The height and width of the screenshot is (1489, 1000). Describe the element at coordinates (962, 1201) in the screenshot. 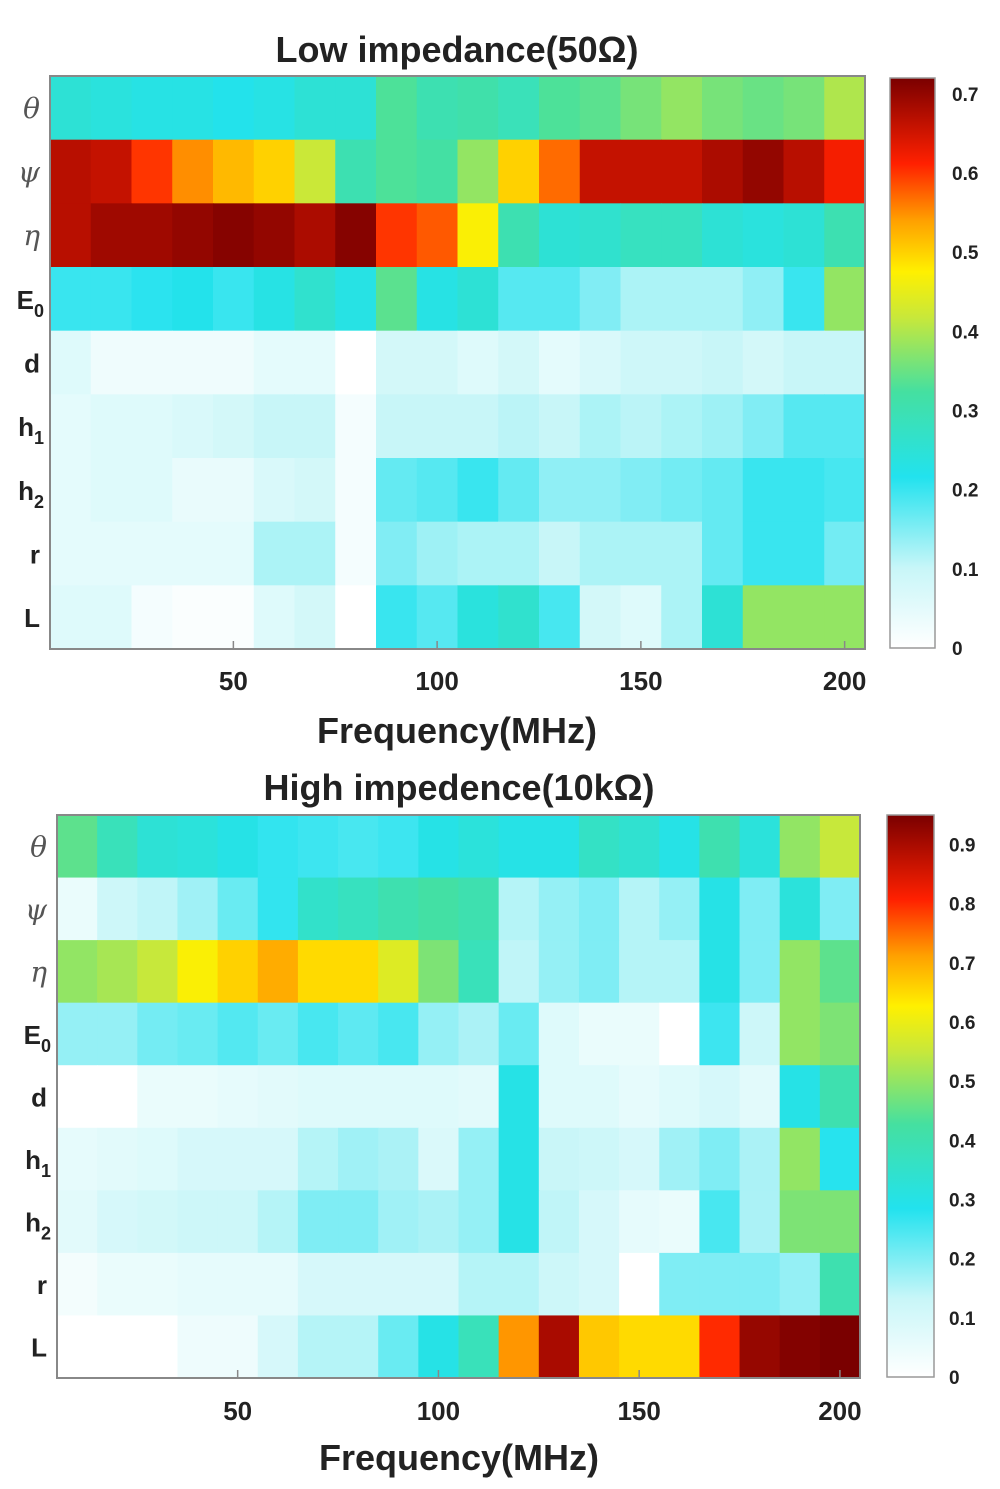

I see `colorbar-tick-label: 0.3` at that location.